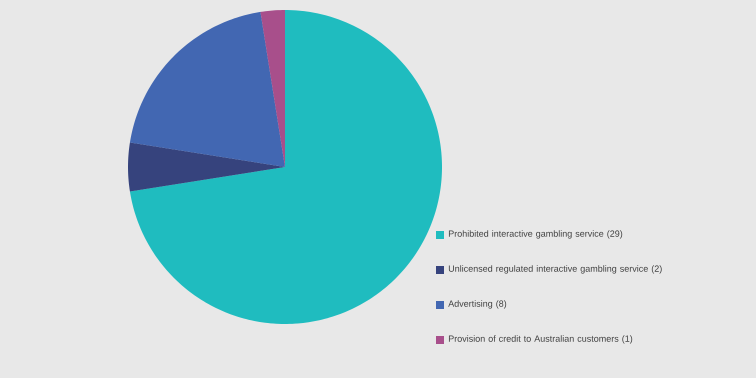  I want to click on legend-label: Prohibited interactive gambling service (29), so click(535, 234).